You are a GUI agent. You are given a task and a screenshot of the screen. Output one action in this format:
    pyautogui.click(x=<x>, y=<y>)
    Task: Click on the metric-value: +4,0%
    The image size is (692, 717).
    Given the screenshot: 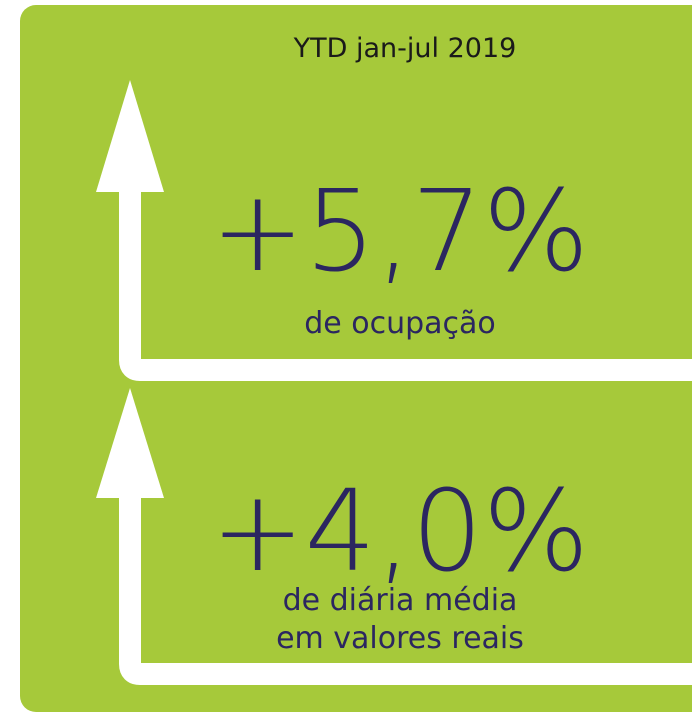 What is the action you would take?
    pyautogui.click(x=400, y=532)
    